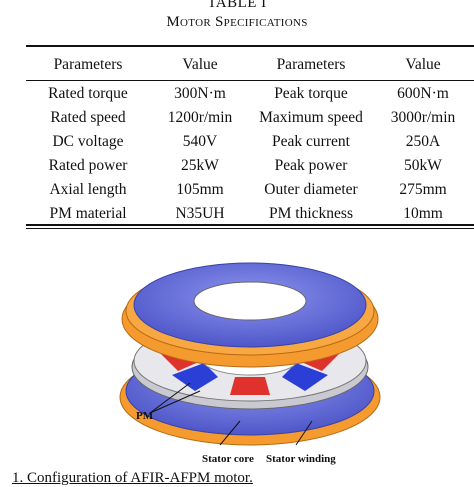 Image resolution: width=474 pixels, height=487 pixels. I want to click on table-cell: 105mm, so click(200, 189).